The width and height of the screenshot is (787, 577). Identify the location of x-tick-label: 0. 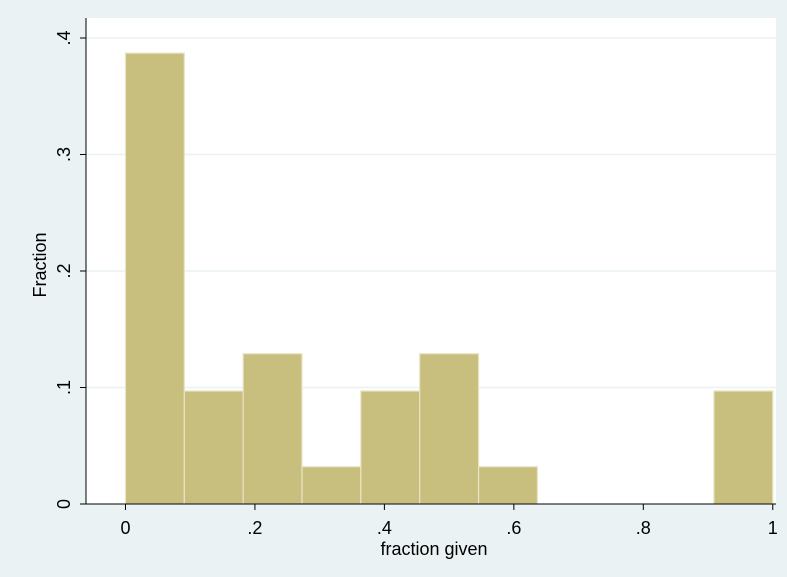
(125, 528).